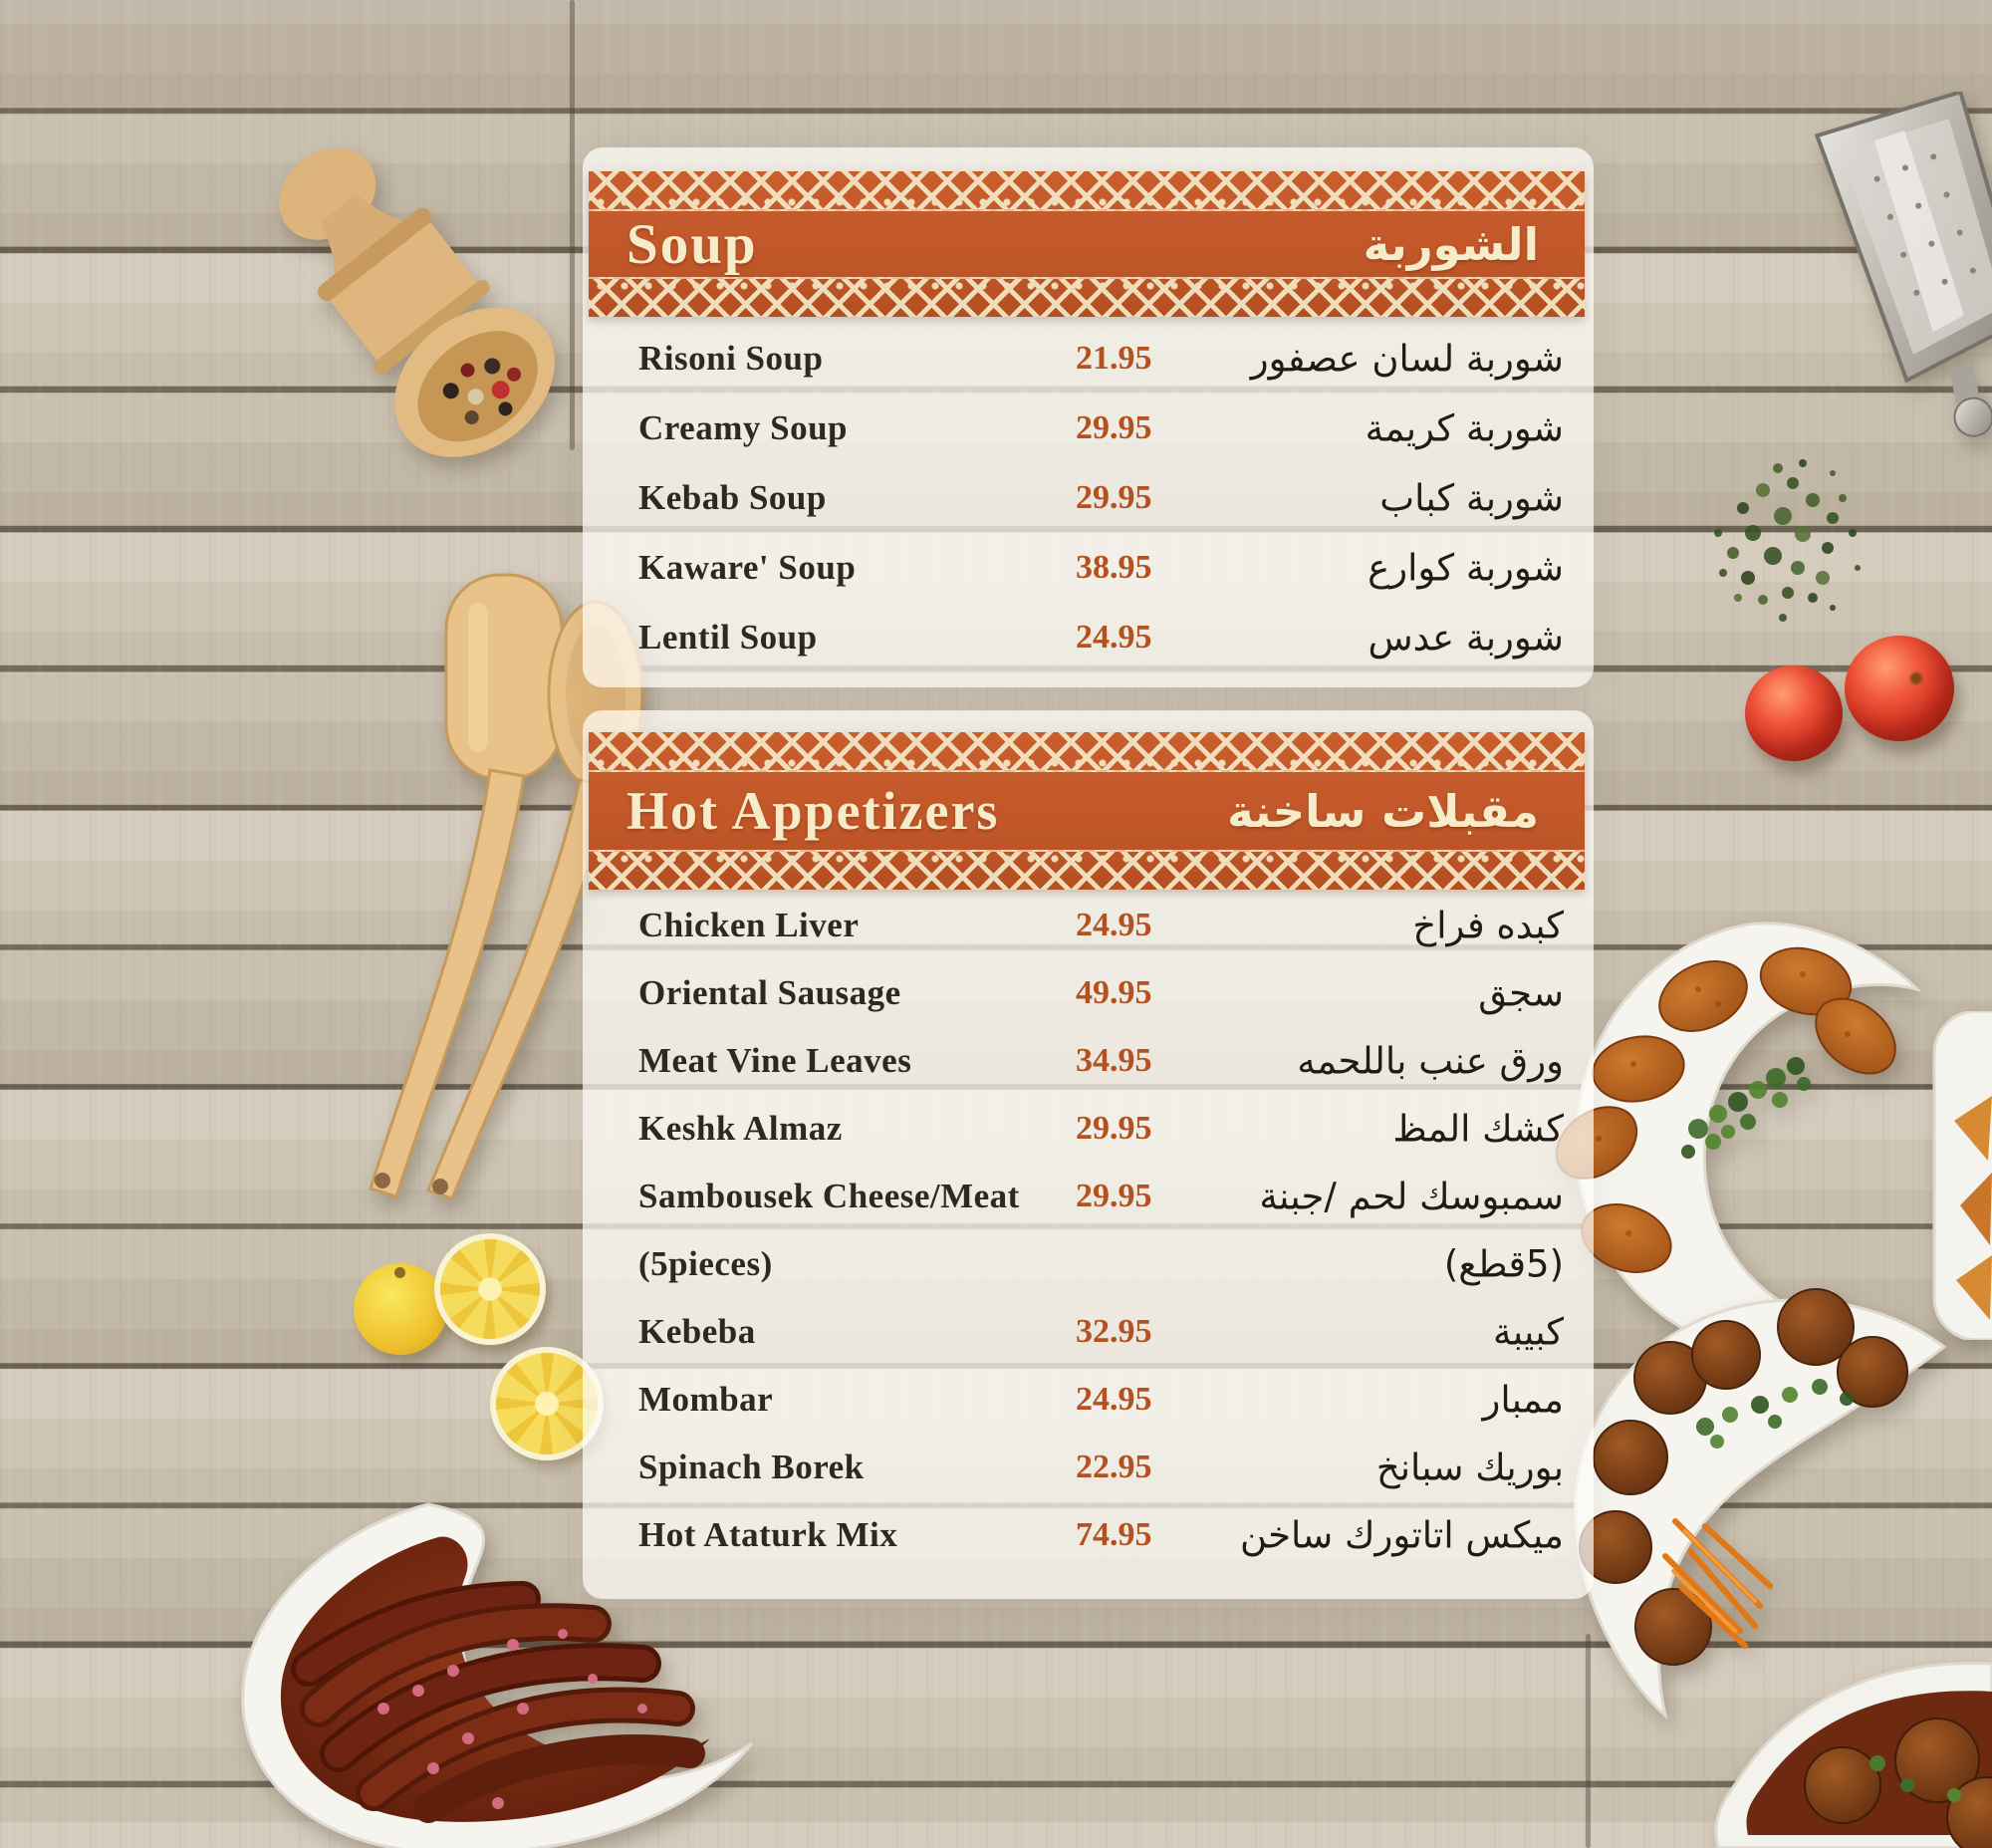 The height and width of the screenshot is (1848, 1992). Describe the element at coordinates (1528, 1332) in the screenshot. I see `item-name-ar: كبيبة` at that location.